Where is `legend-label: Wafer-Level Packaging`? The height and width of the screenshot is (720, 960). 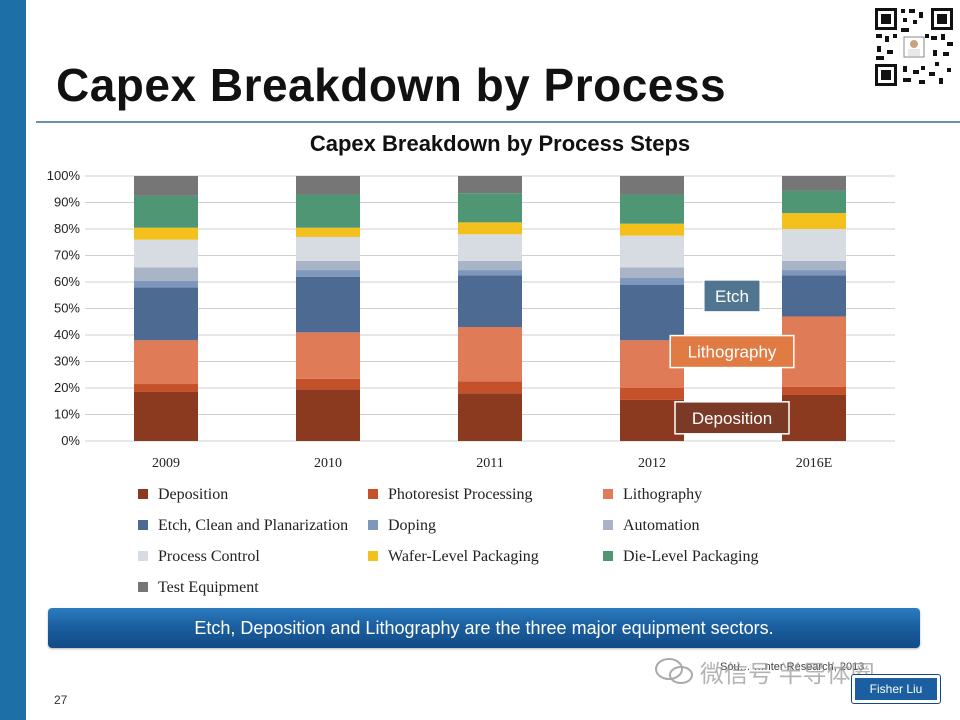
legend-label: Wafer-Level Packaging is located at coordinates (463, 556).